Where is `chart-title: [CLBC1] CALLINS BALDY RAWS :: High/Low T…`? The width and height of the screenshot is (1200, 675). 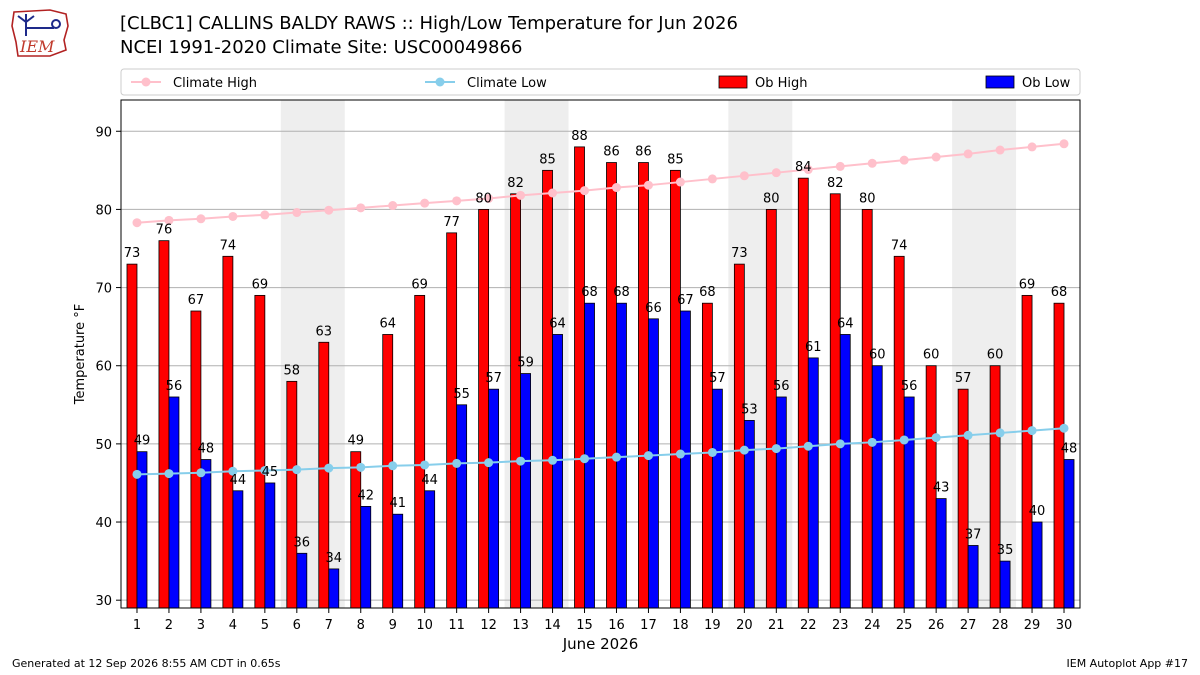
chart-title: [CLBC1] CALLINS BALDY RAWS :: High/Low T… is located at coordinates (429, 23).